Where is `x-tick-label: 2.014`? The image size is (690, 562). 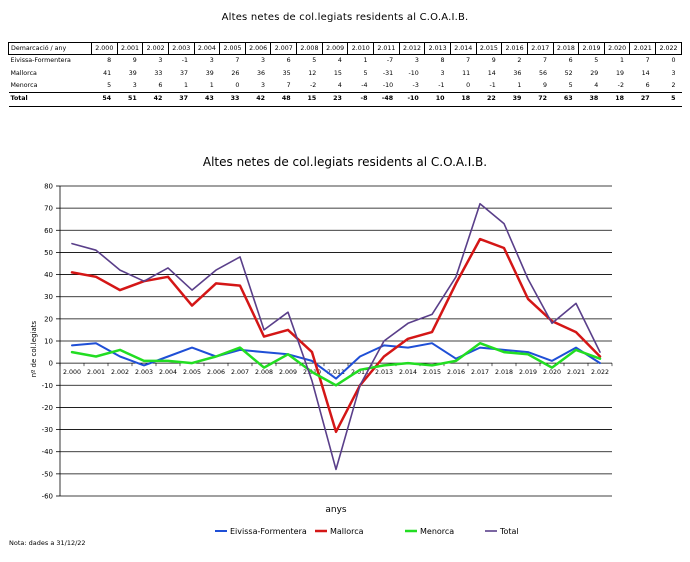
x-tick-label: 2.014 is located at coordinates (408, 372).